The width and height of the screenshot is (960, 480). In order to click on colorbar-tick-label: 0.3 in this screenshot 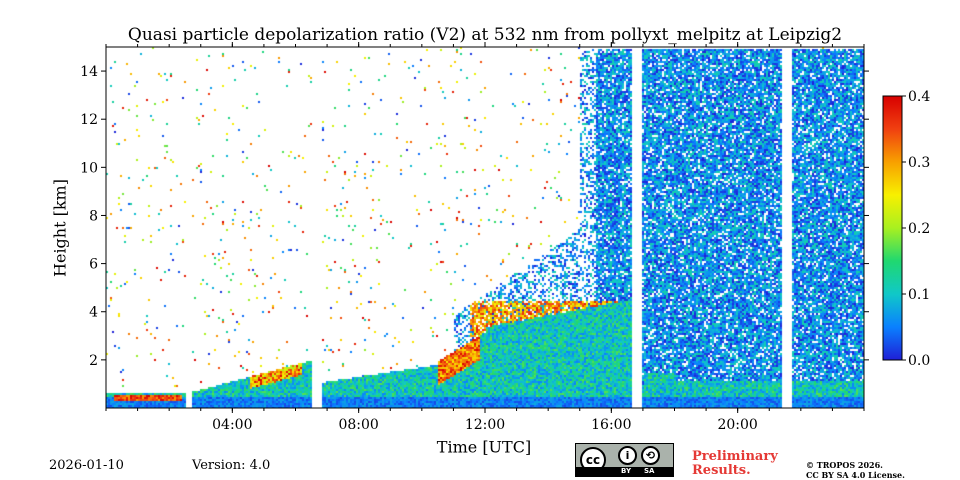, I will do `click(919, 163)`.